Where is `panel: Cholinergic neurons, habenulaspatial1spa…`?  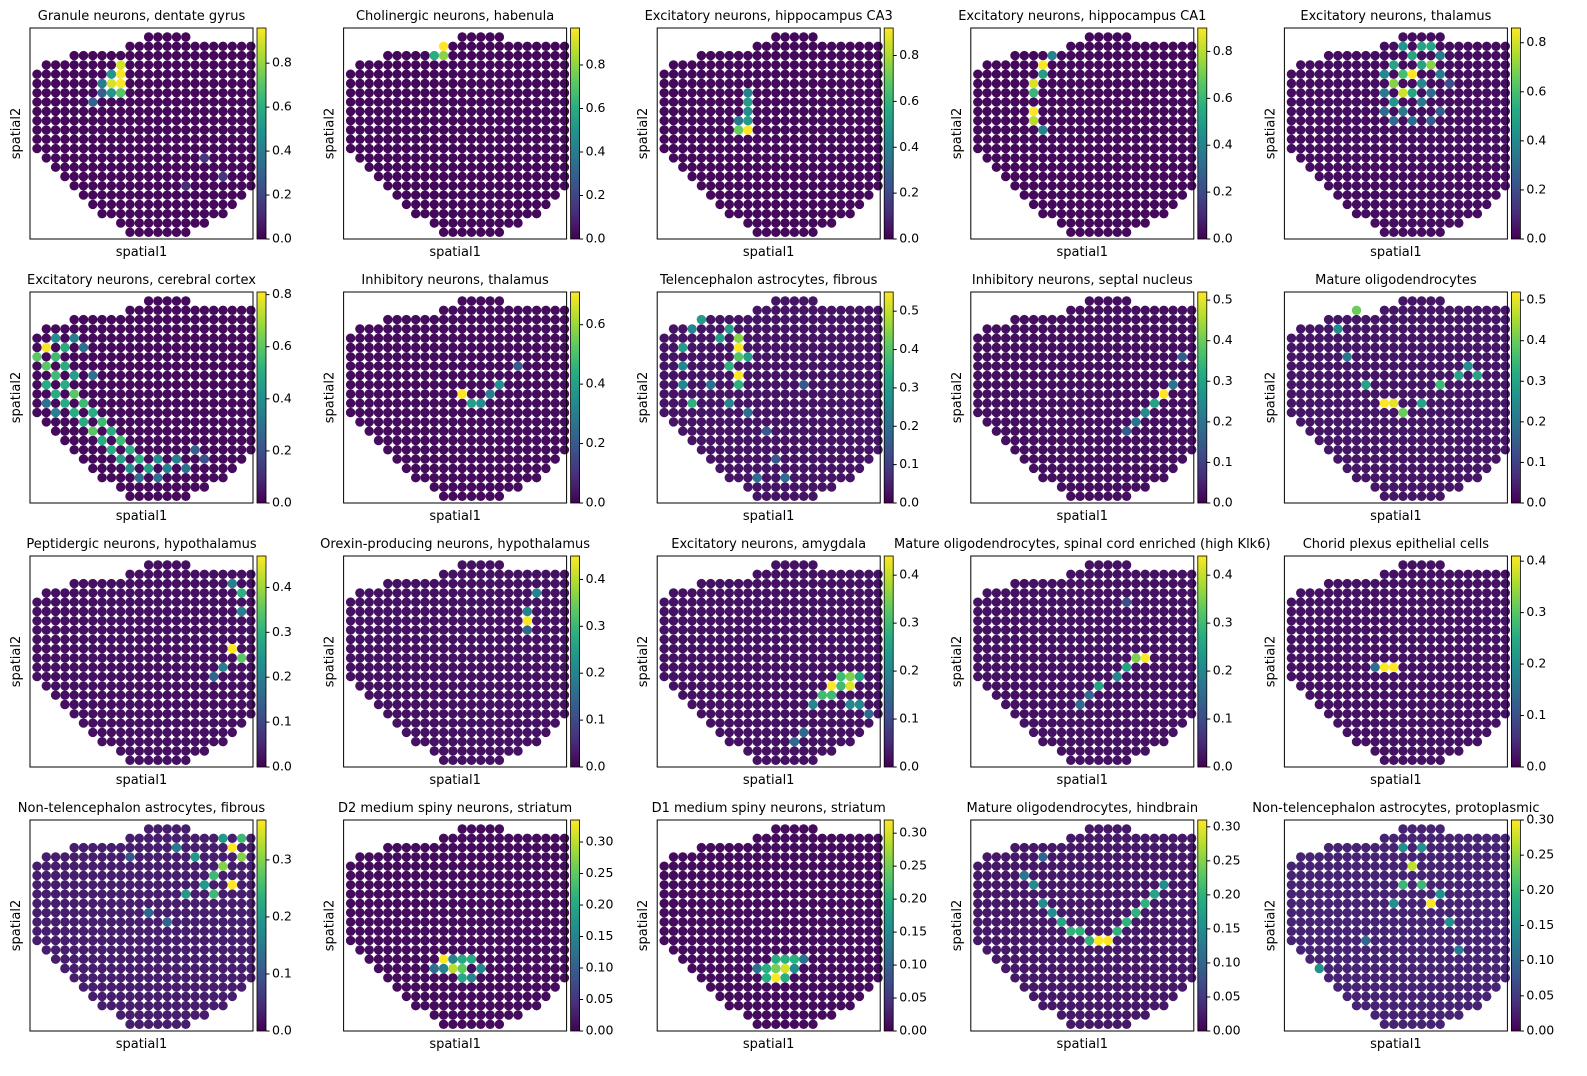
panel: Cholinergic neurons, habenulaspatial1spa… is located at coordinates (464, 134).